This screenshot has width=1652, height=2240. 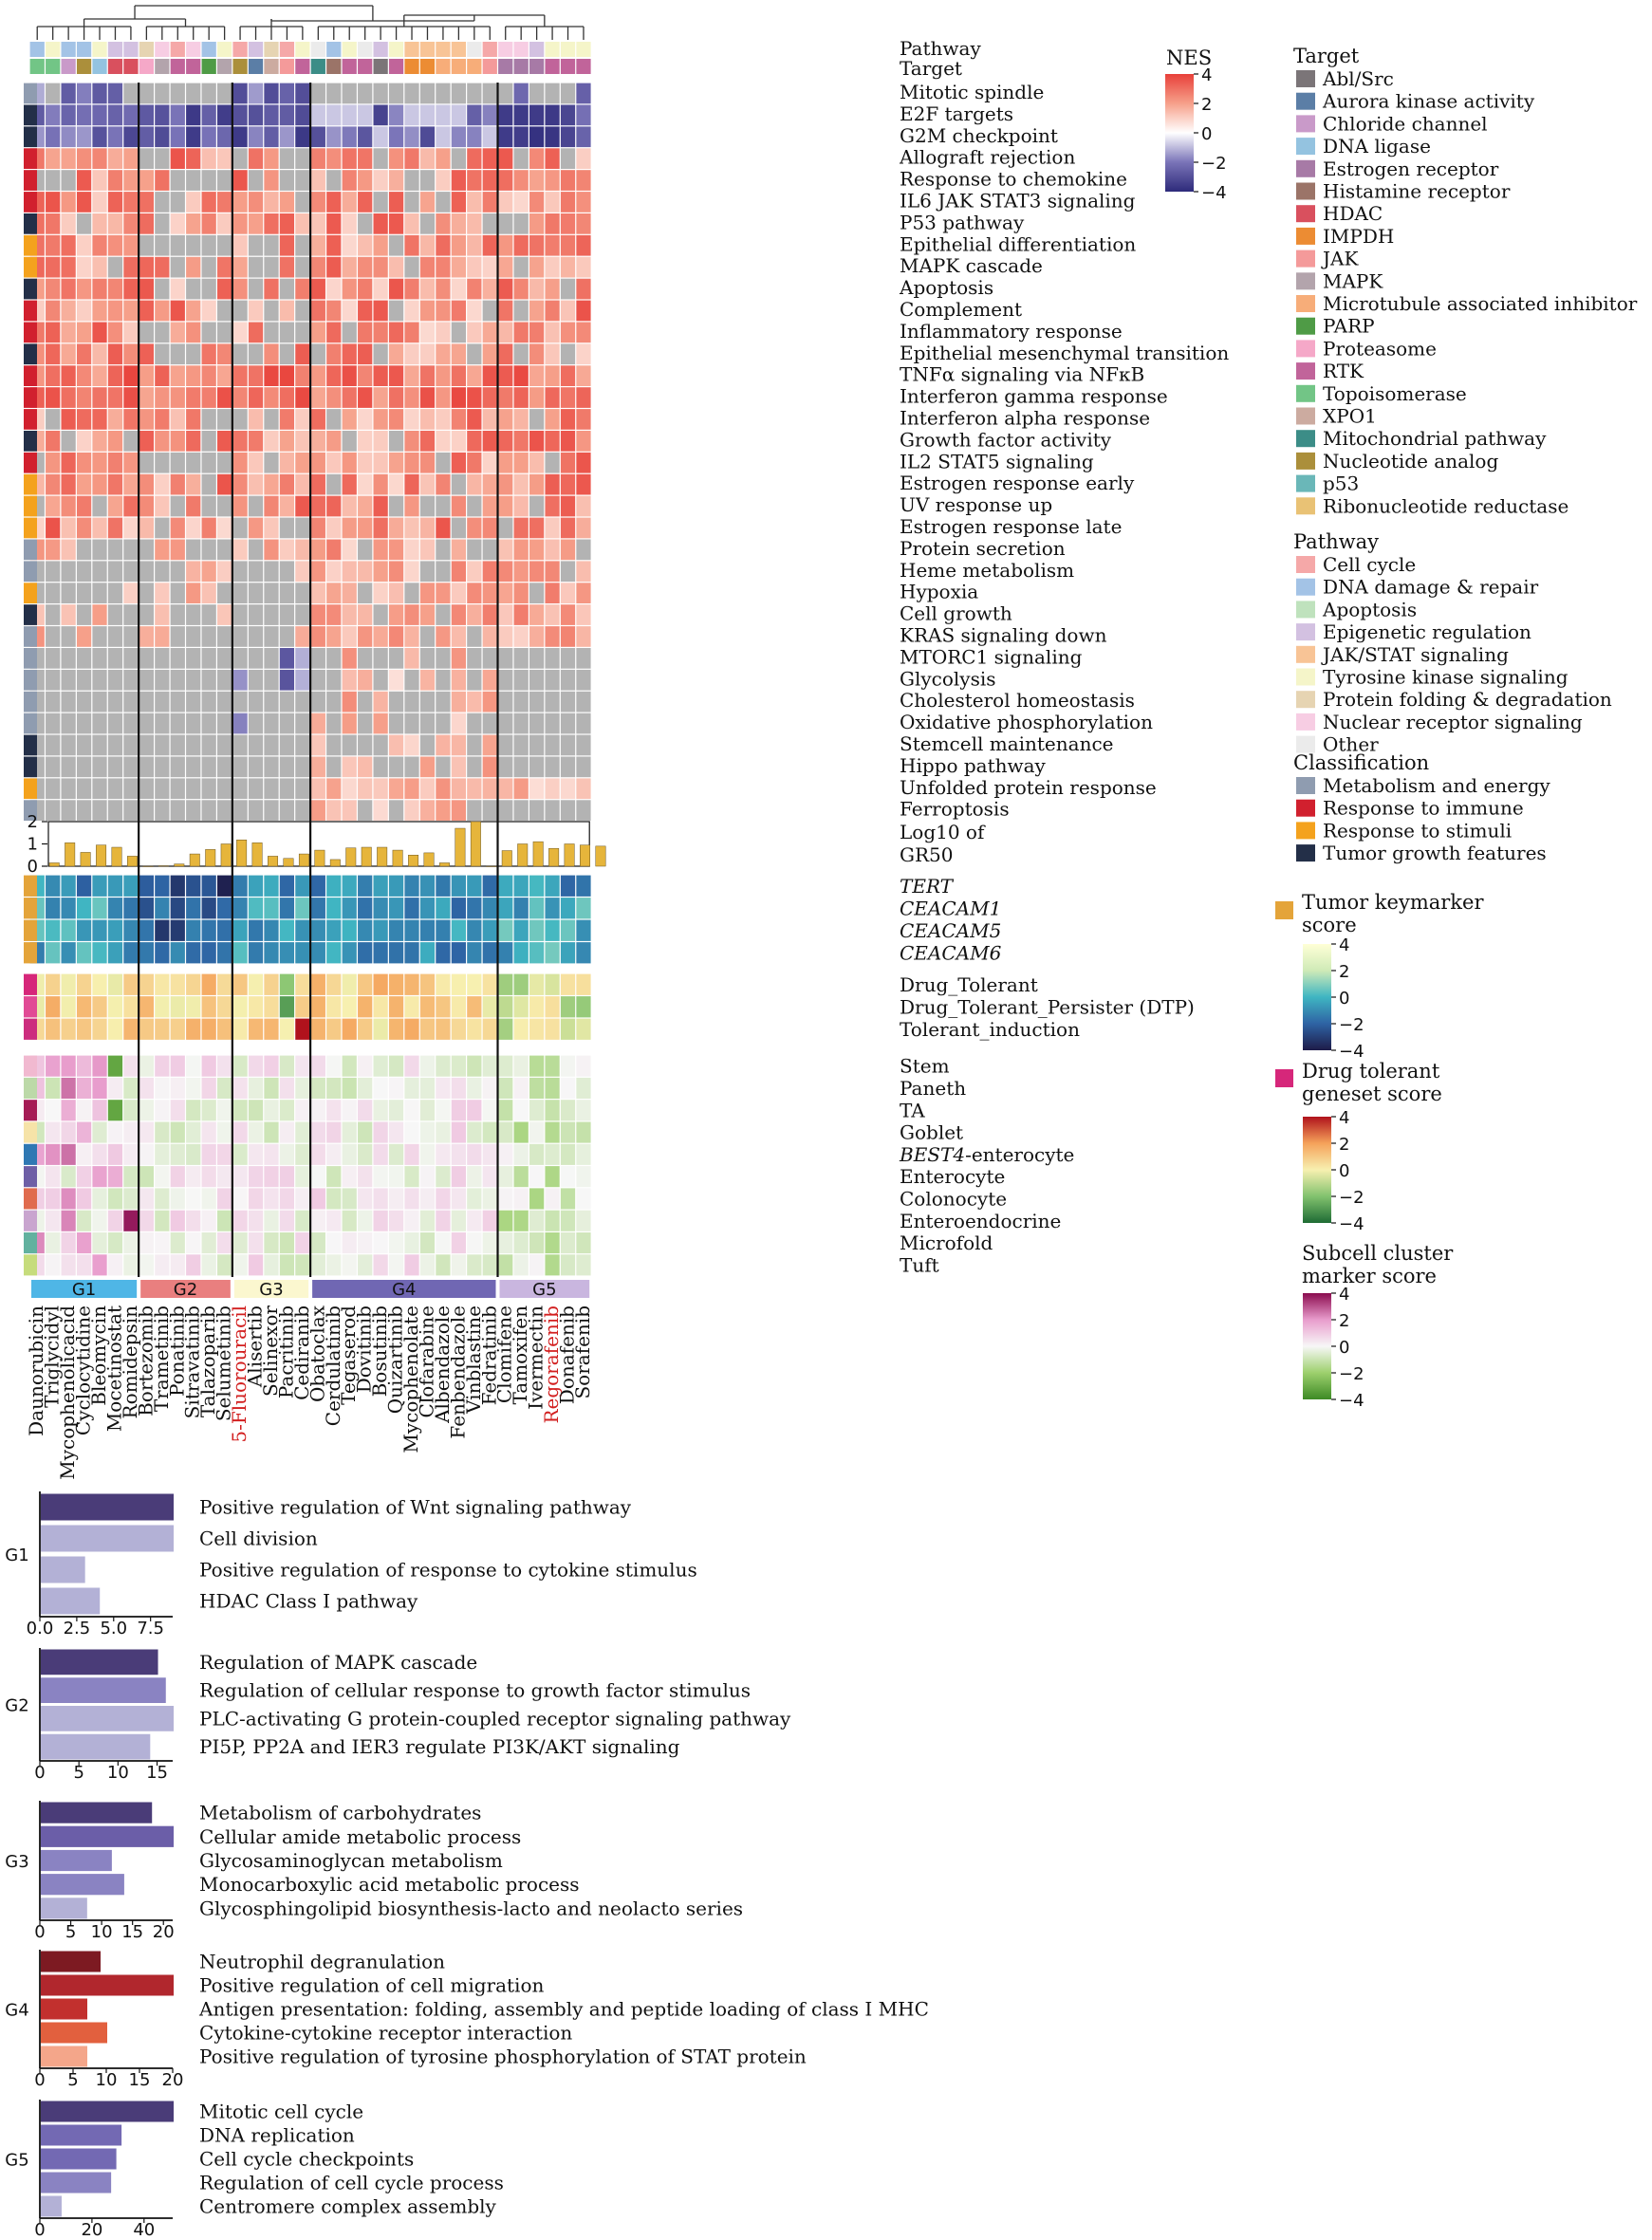 What do you see at coordinates (185, 1290) in the screenshot?
I see `group-label: G2` at bounding box center [185, 1290].